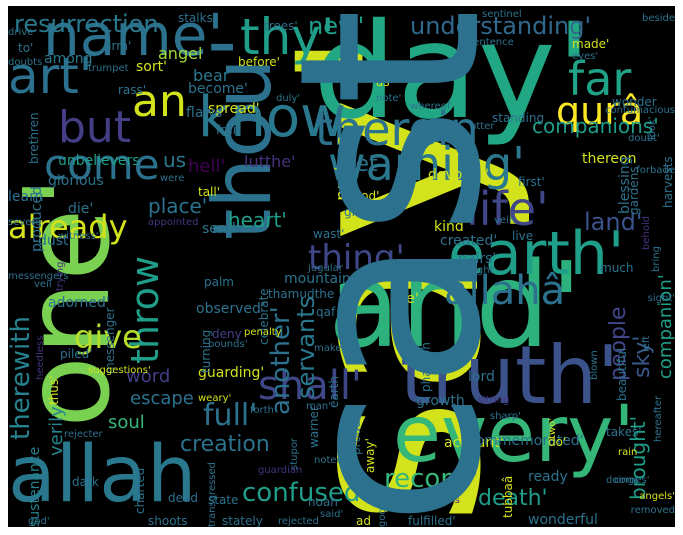  Describe the element at coordinates (172, 178) in the screenshot. I see `cloud-word-149: were` at that location.